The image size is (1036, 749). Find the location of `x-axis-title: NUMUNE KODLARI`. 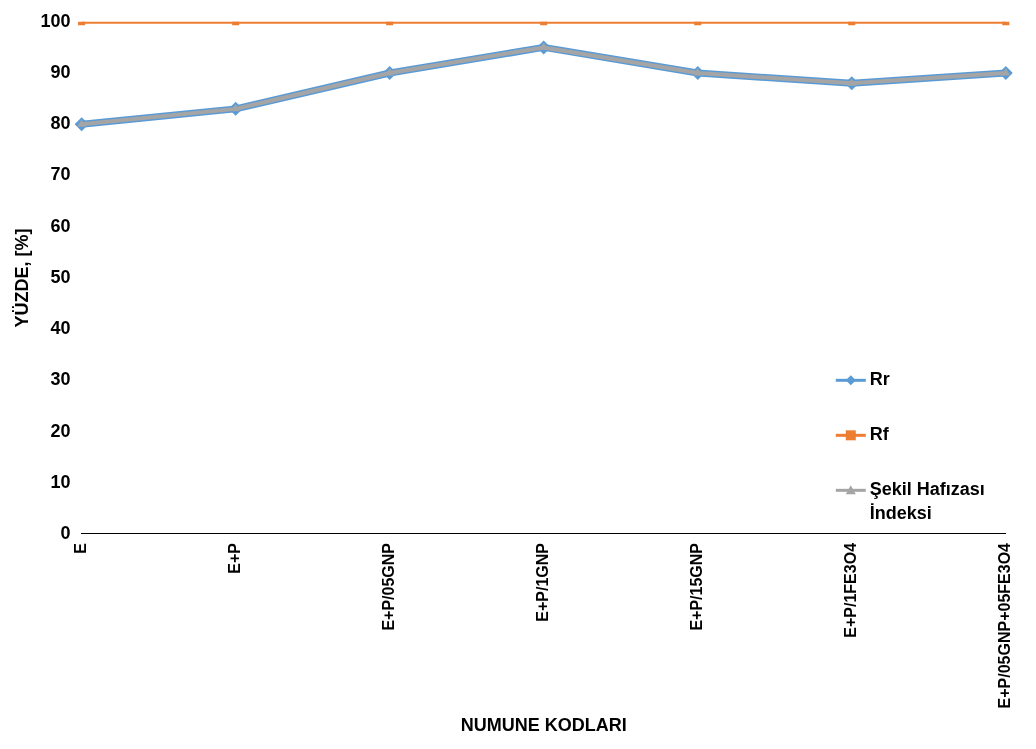

x-axis-title: NUMUNE KODLARI is located at coordinates (543, 725).